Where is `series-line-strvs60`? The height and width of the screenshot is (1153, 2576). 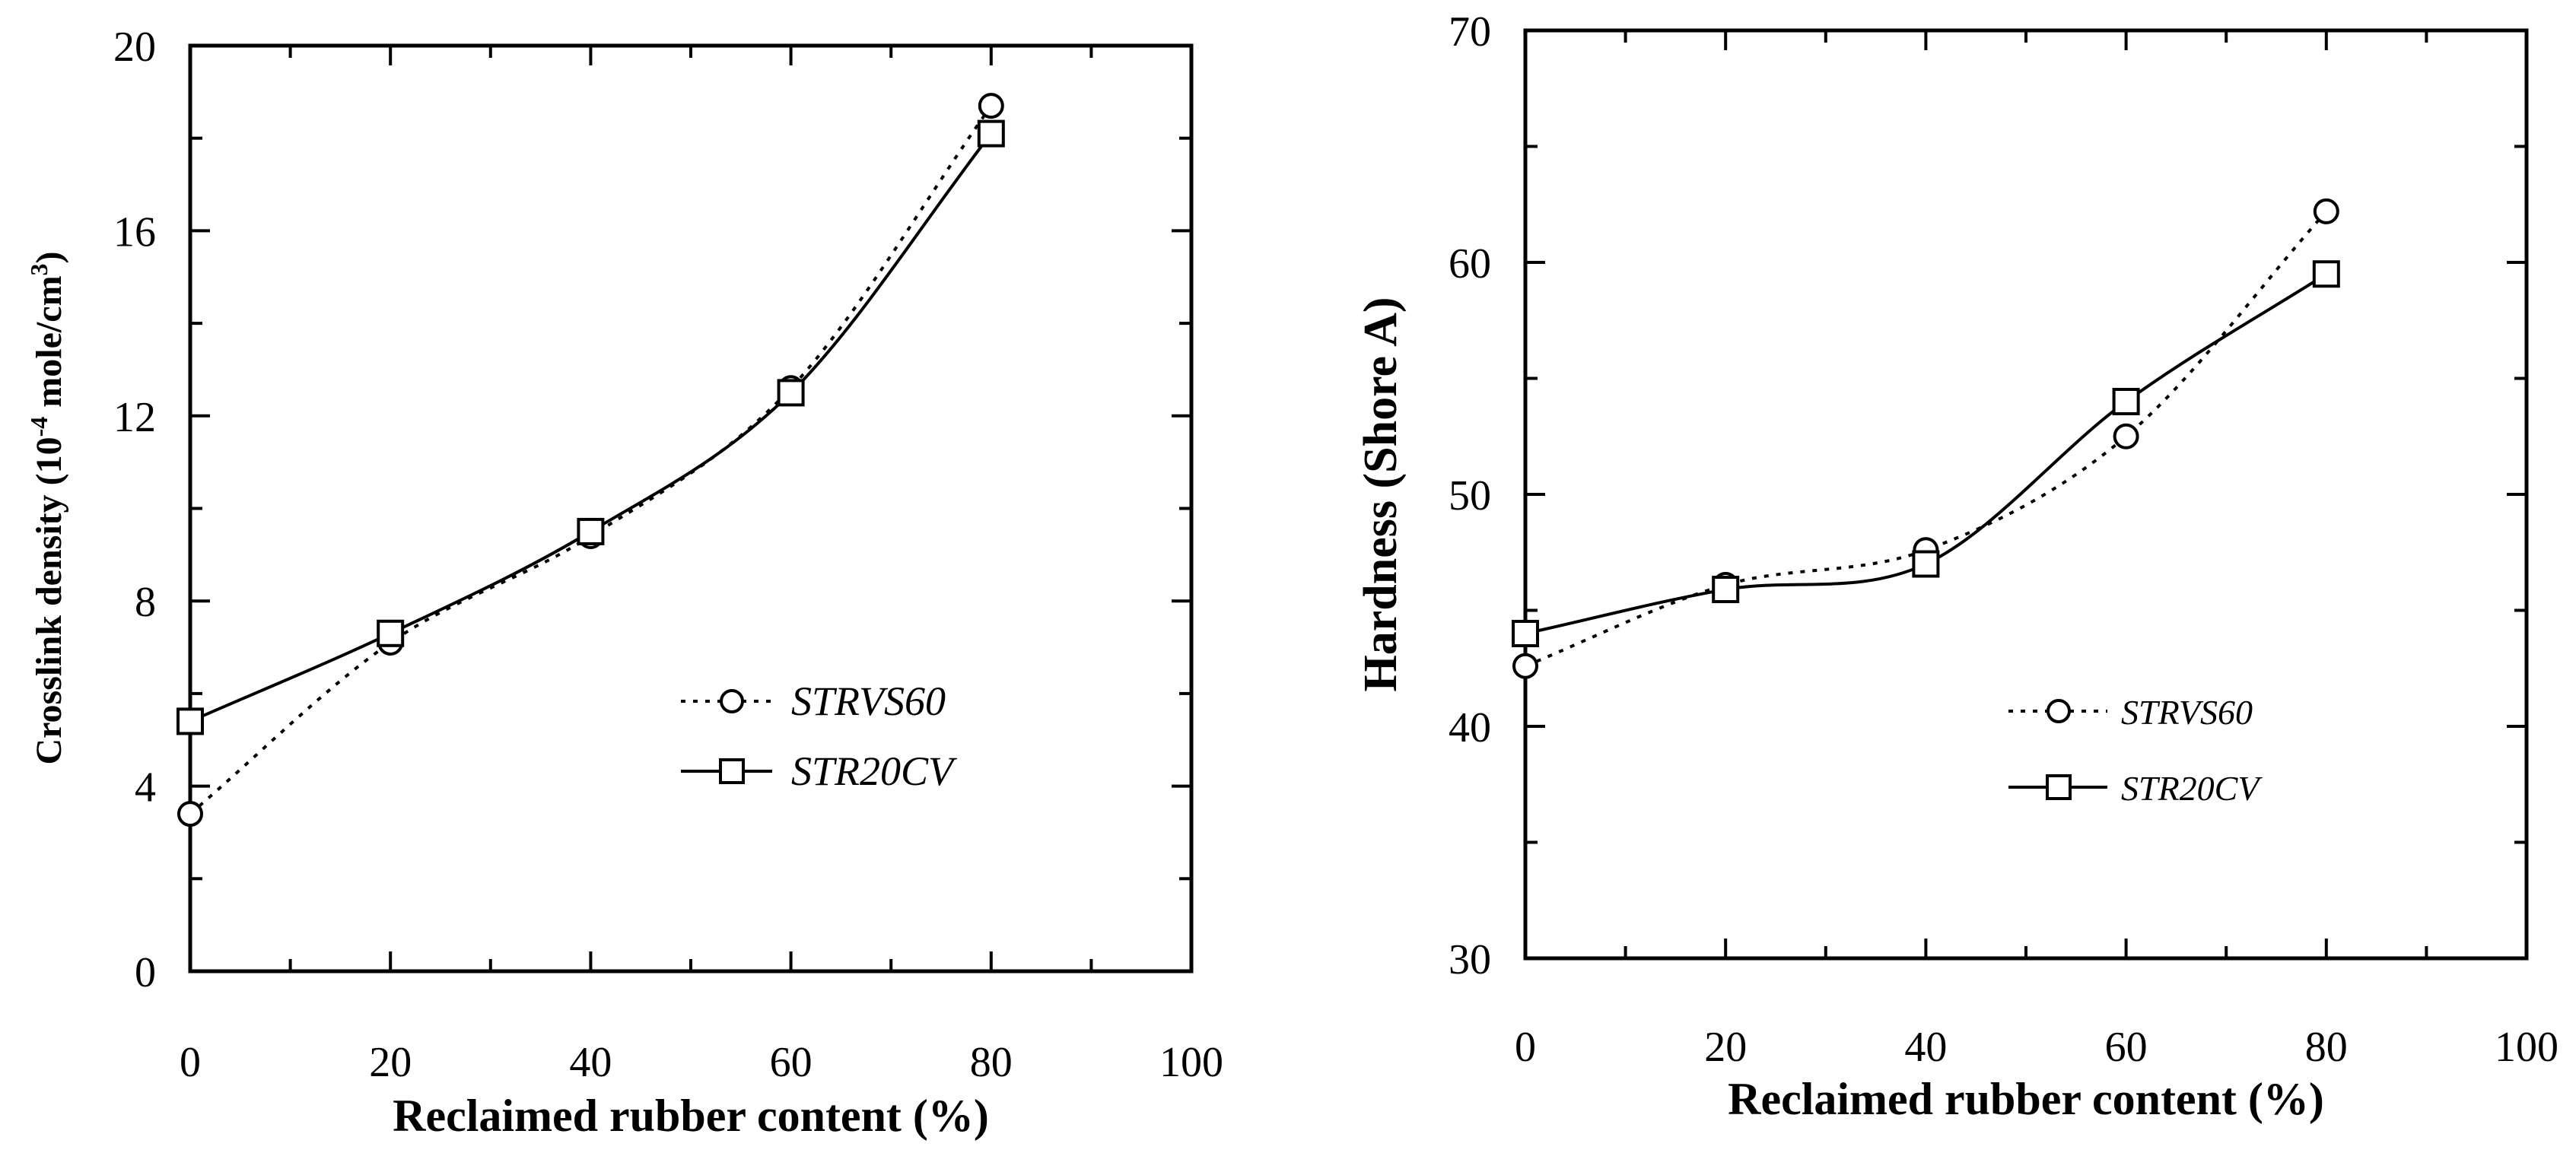
series-line-strvs60 is located at coordinates (1927, 439).